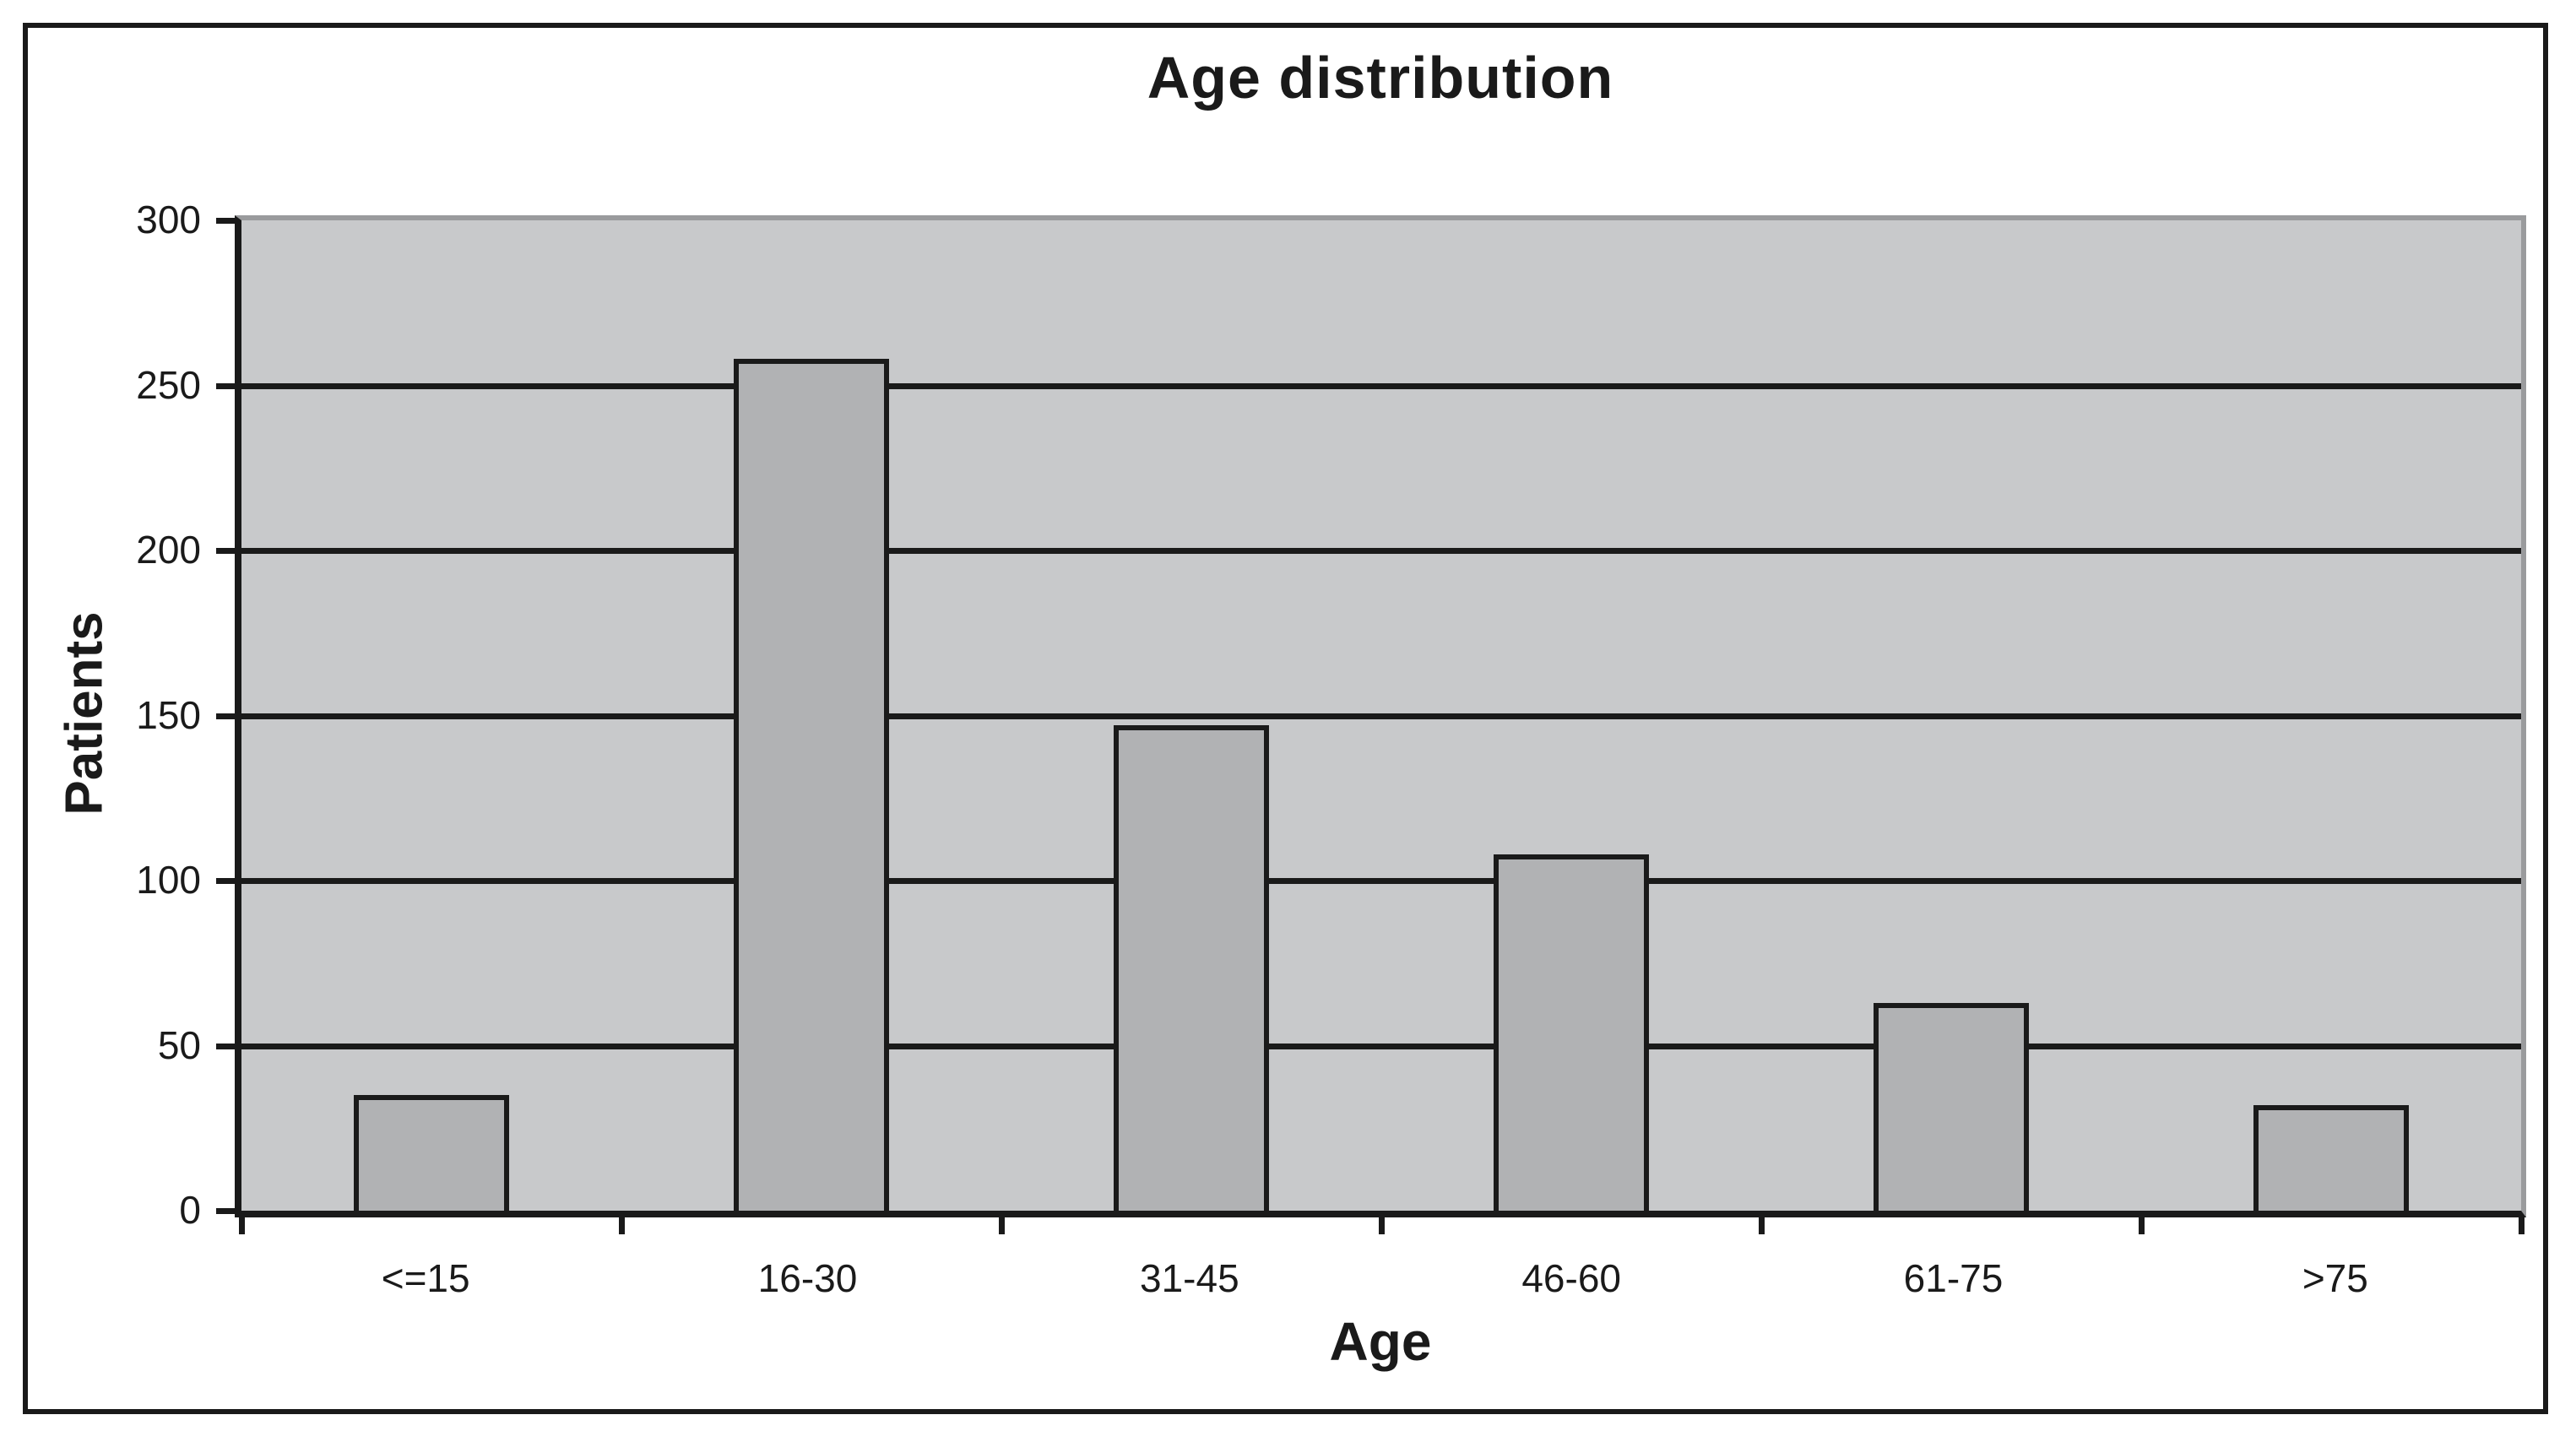 The image size is (2576, 1442). I want to click on x-axis-category-label-16-30: 16-30, so click(807, 1278).